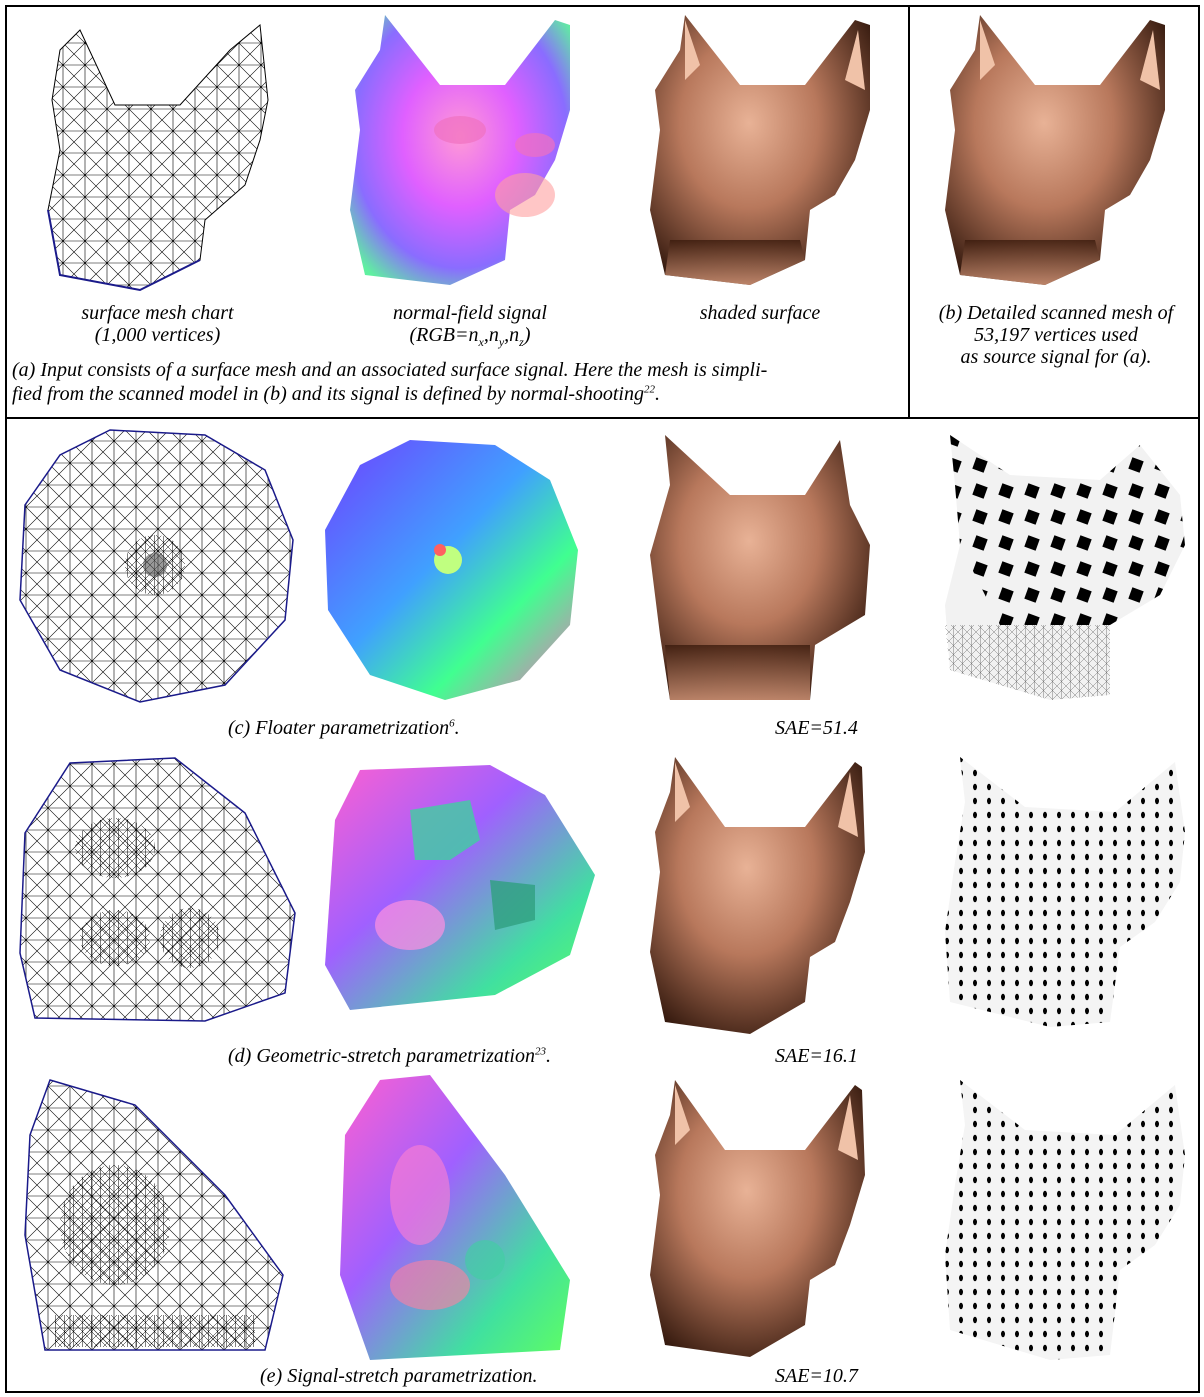 The width and height of the screenshot is (1204, 1397). I want to click on caption-panel-b-line1: (b) Detailed scanned mesh of, so click(1056, 313).